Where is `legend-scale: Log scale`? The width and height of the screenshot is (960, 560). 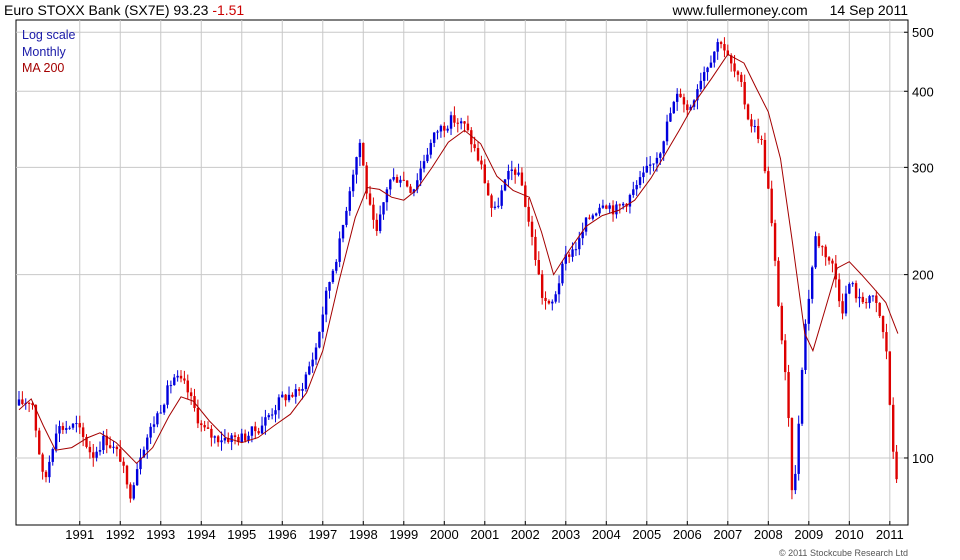 legend-scale: Log scale is located at coordinates (49, 35).